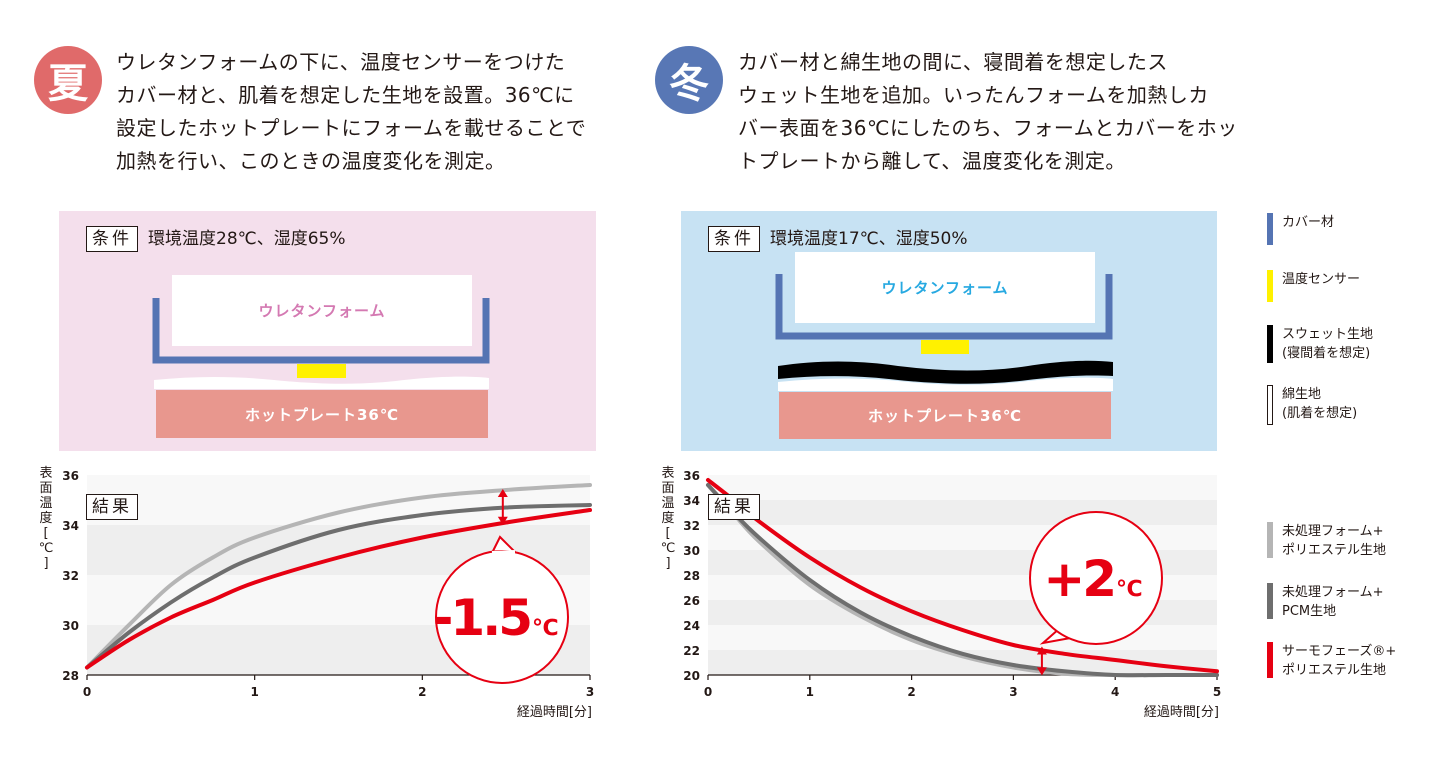  I want to click on series-legend-label: 未処理フォーム+ ポリエステル生地, so click(1334, 541).